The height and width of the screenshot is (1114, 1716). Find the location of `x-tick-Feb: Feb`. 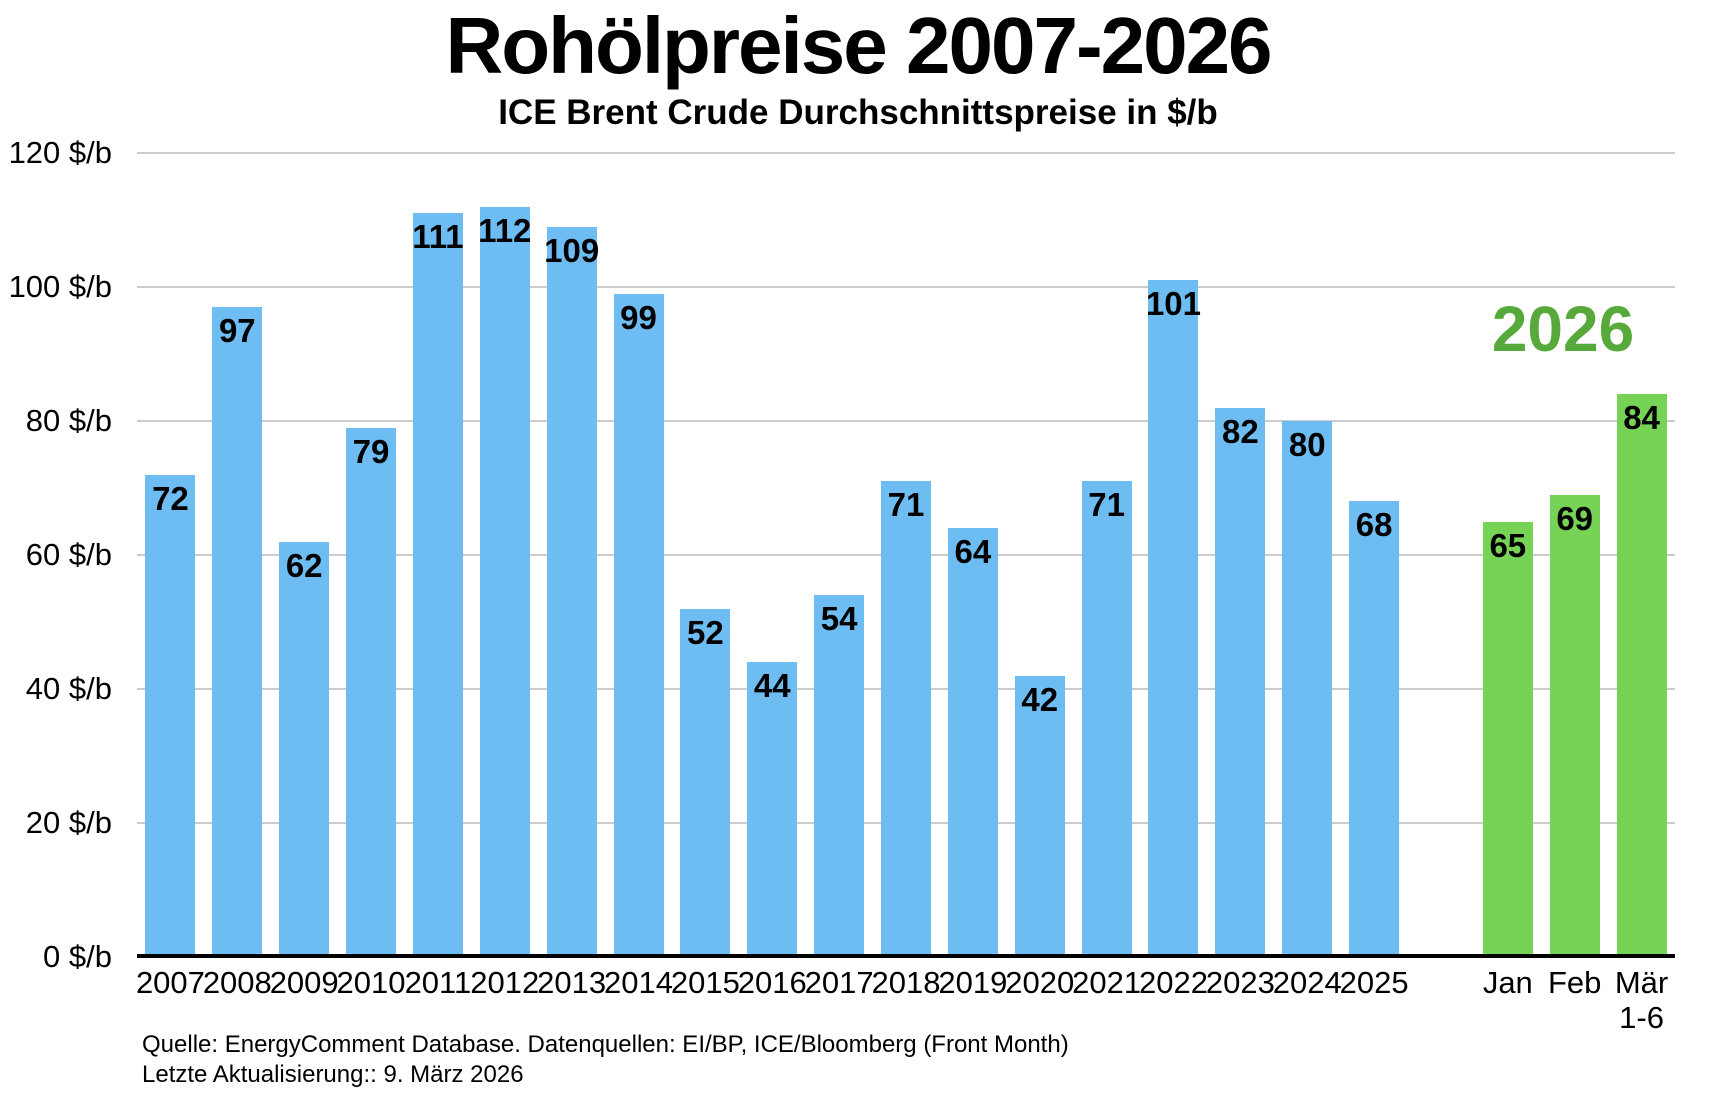

x-tick-Feb: Feb is located at coordinates (1575, 983).